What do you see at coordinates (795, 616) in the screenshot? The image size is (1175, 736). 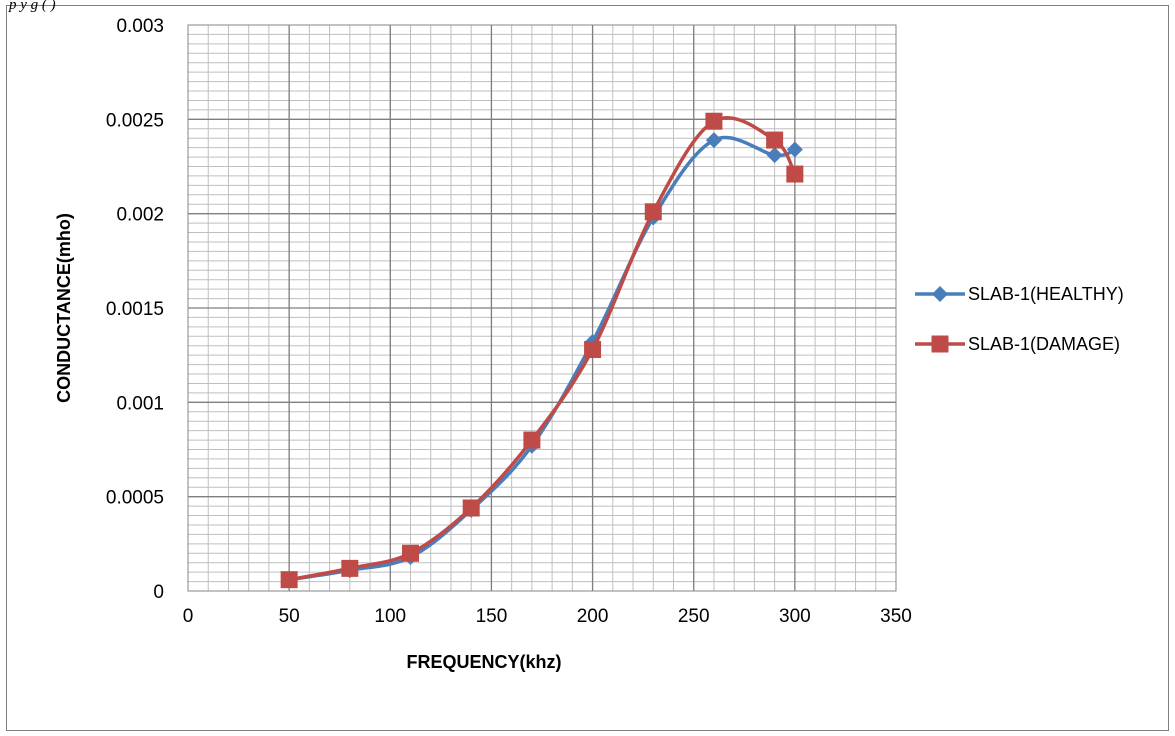 I see `x-tick-label: 300` at bounding box center [795, 616].